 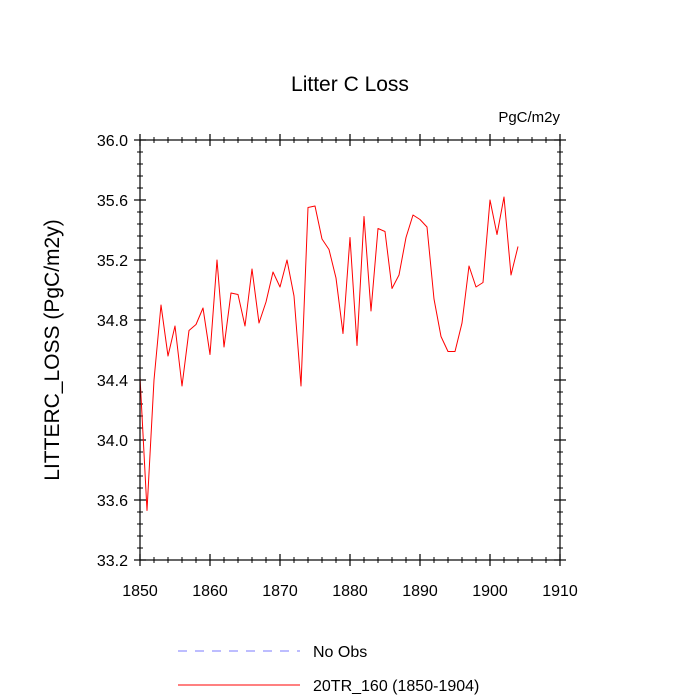 What do you see at coordinates (112, 441) in the screenshot?
I see `y-tick-label: 34.0` at bounding box center [112, 441].